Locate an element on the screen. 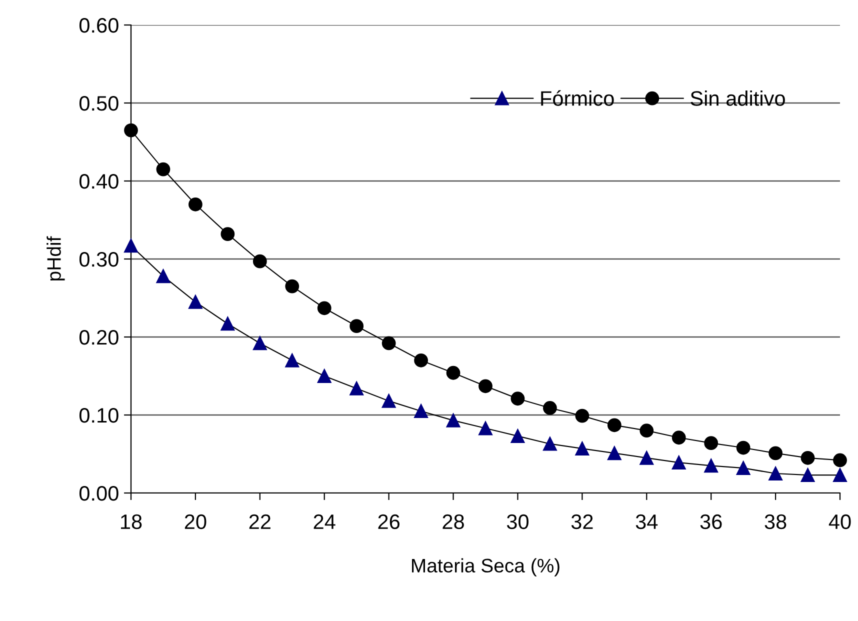 The height and width of the screenshot is (621, 858). y-tick-label: 0.30 is located at coordinates (98, 259).